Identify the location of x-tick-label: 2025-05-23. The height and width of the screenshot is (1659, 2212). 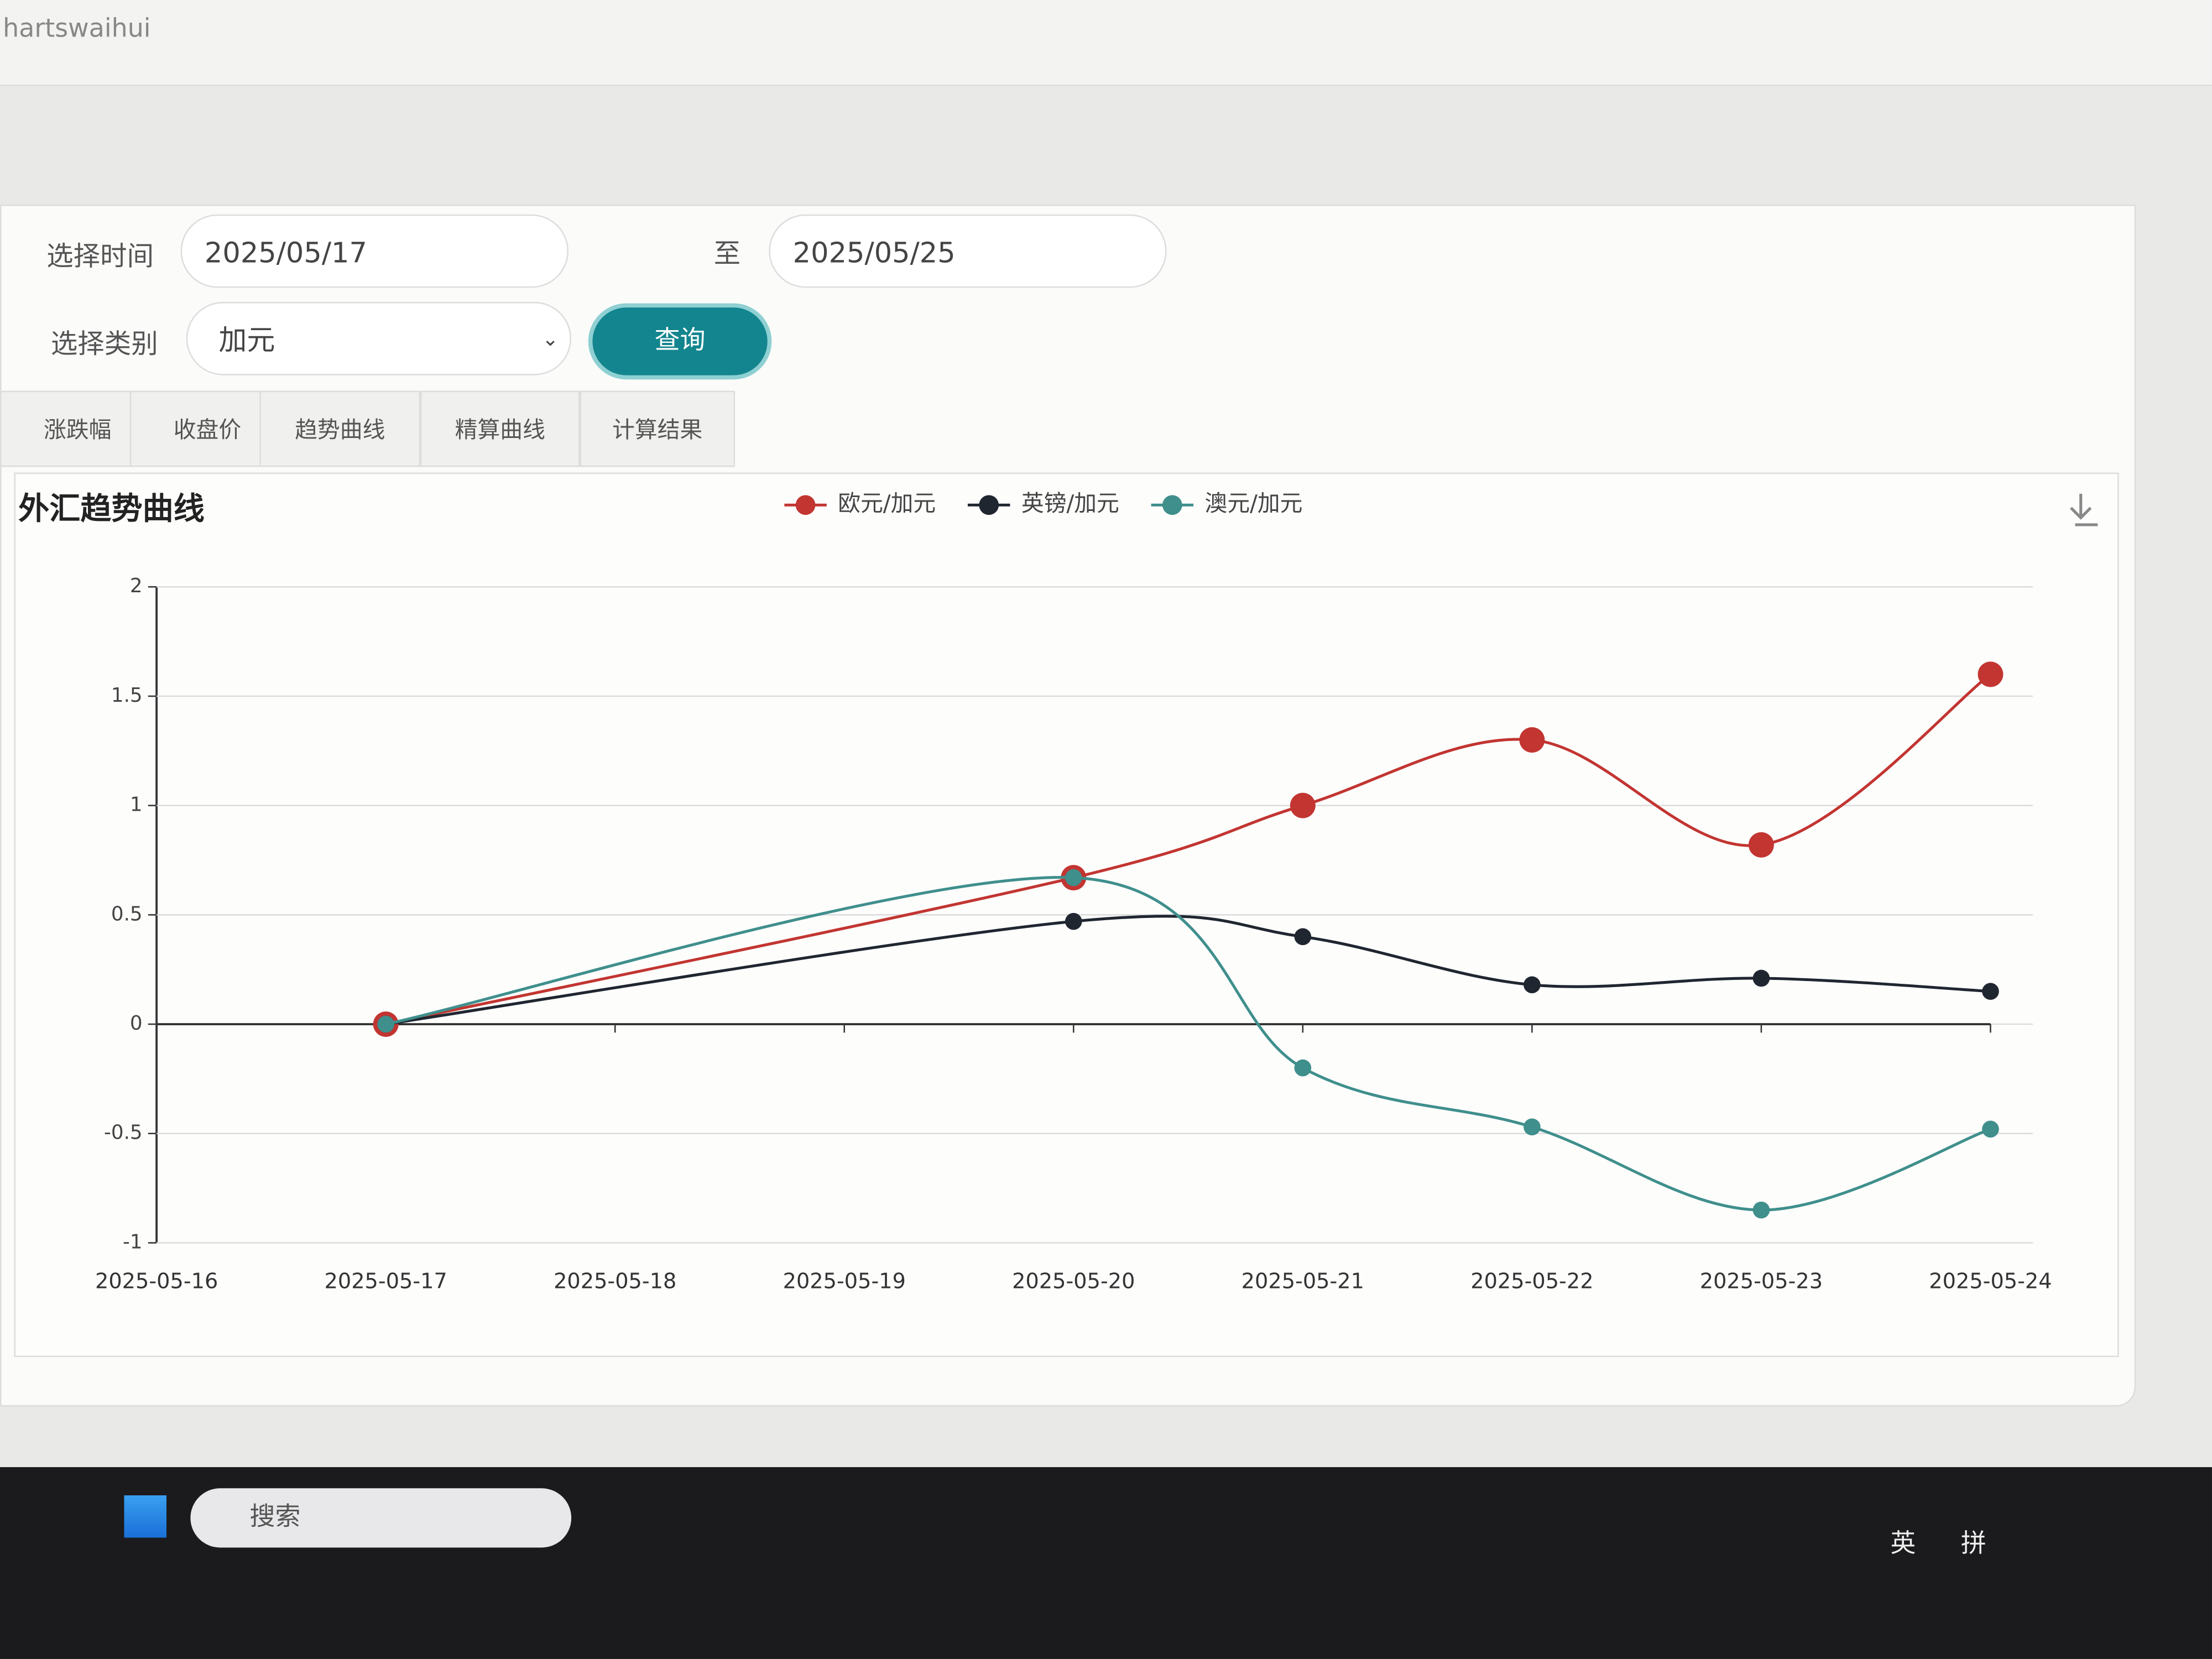
(1762, 1281).